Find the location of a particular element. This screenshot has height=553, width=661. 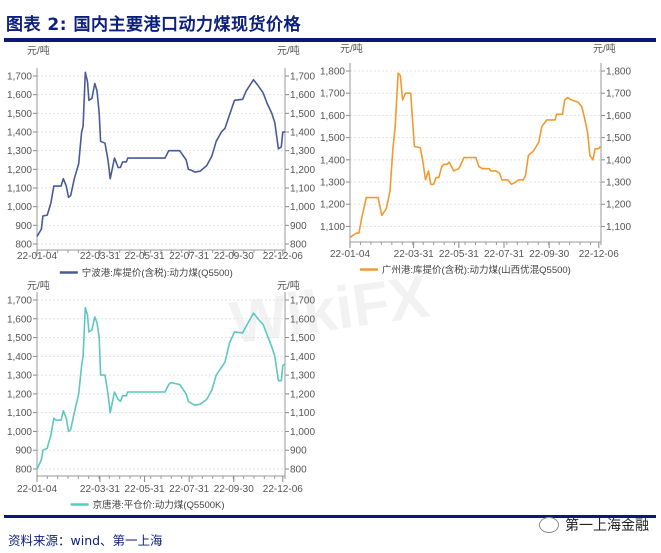

legend-label: 京唐港:平仓价:动力煤(Q5500K) is located at coordinates (159, 505).